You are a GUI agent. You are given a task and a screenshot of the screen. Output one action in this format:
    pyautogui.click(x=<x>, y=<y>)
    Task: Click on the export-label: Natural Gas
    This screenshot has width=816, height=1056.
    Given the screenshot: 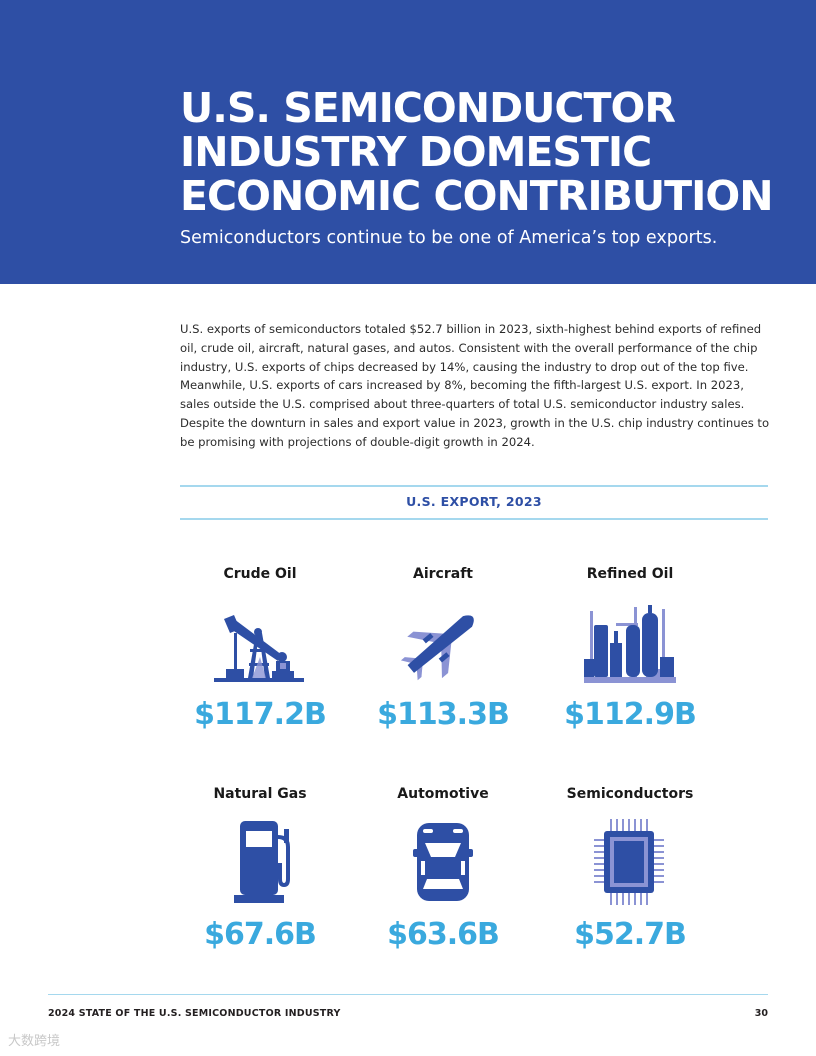 What is the action you would take?
    pyautogui.click(x=260, y=794)
    